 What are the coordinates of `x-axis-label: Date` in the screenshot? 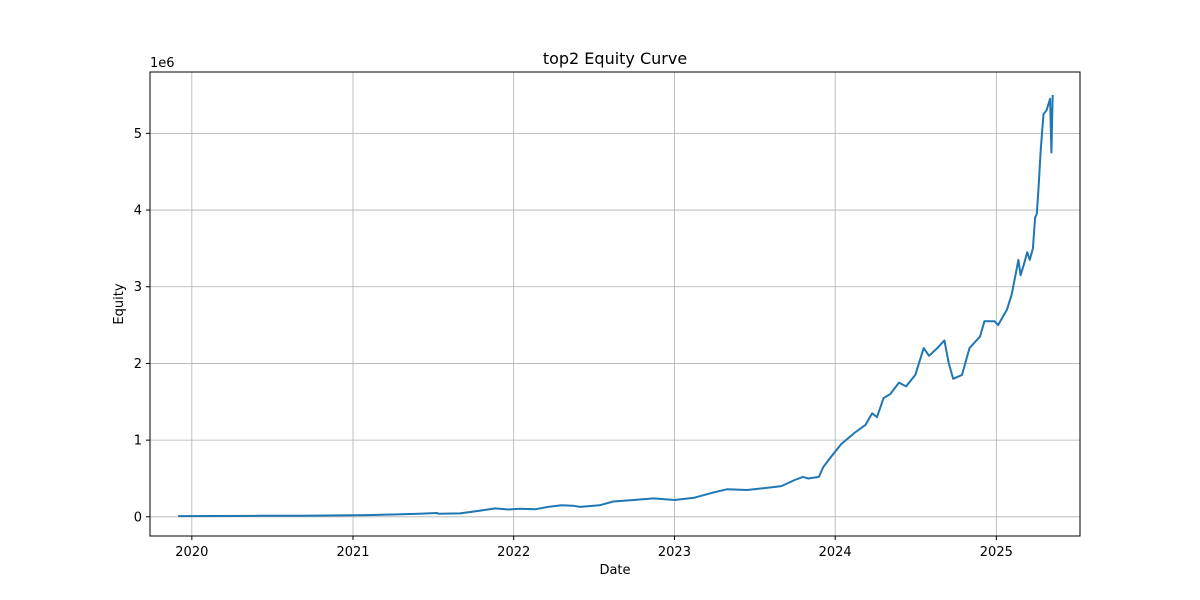 It's located at (614, 570).